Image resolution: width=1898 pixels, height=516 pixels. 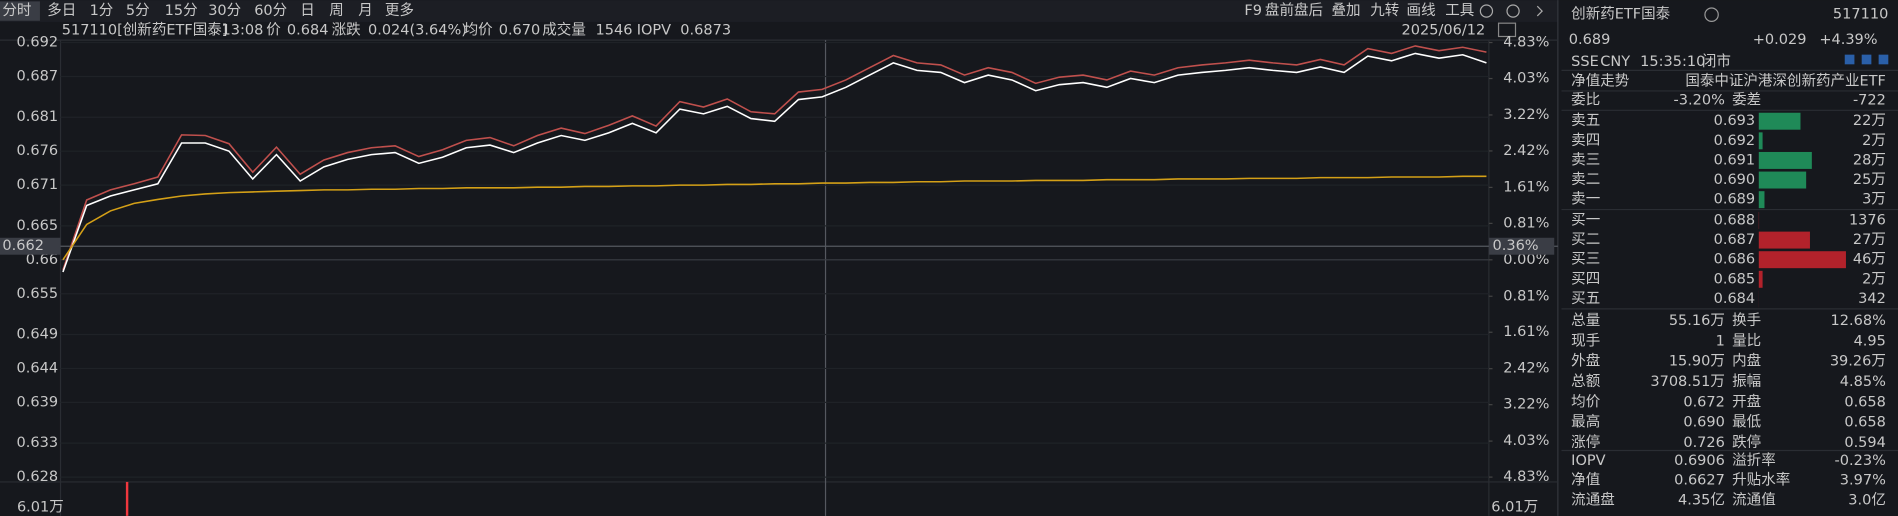 I want to click on help-icon, so click(x=1513, y=11).